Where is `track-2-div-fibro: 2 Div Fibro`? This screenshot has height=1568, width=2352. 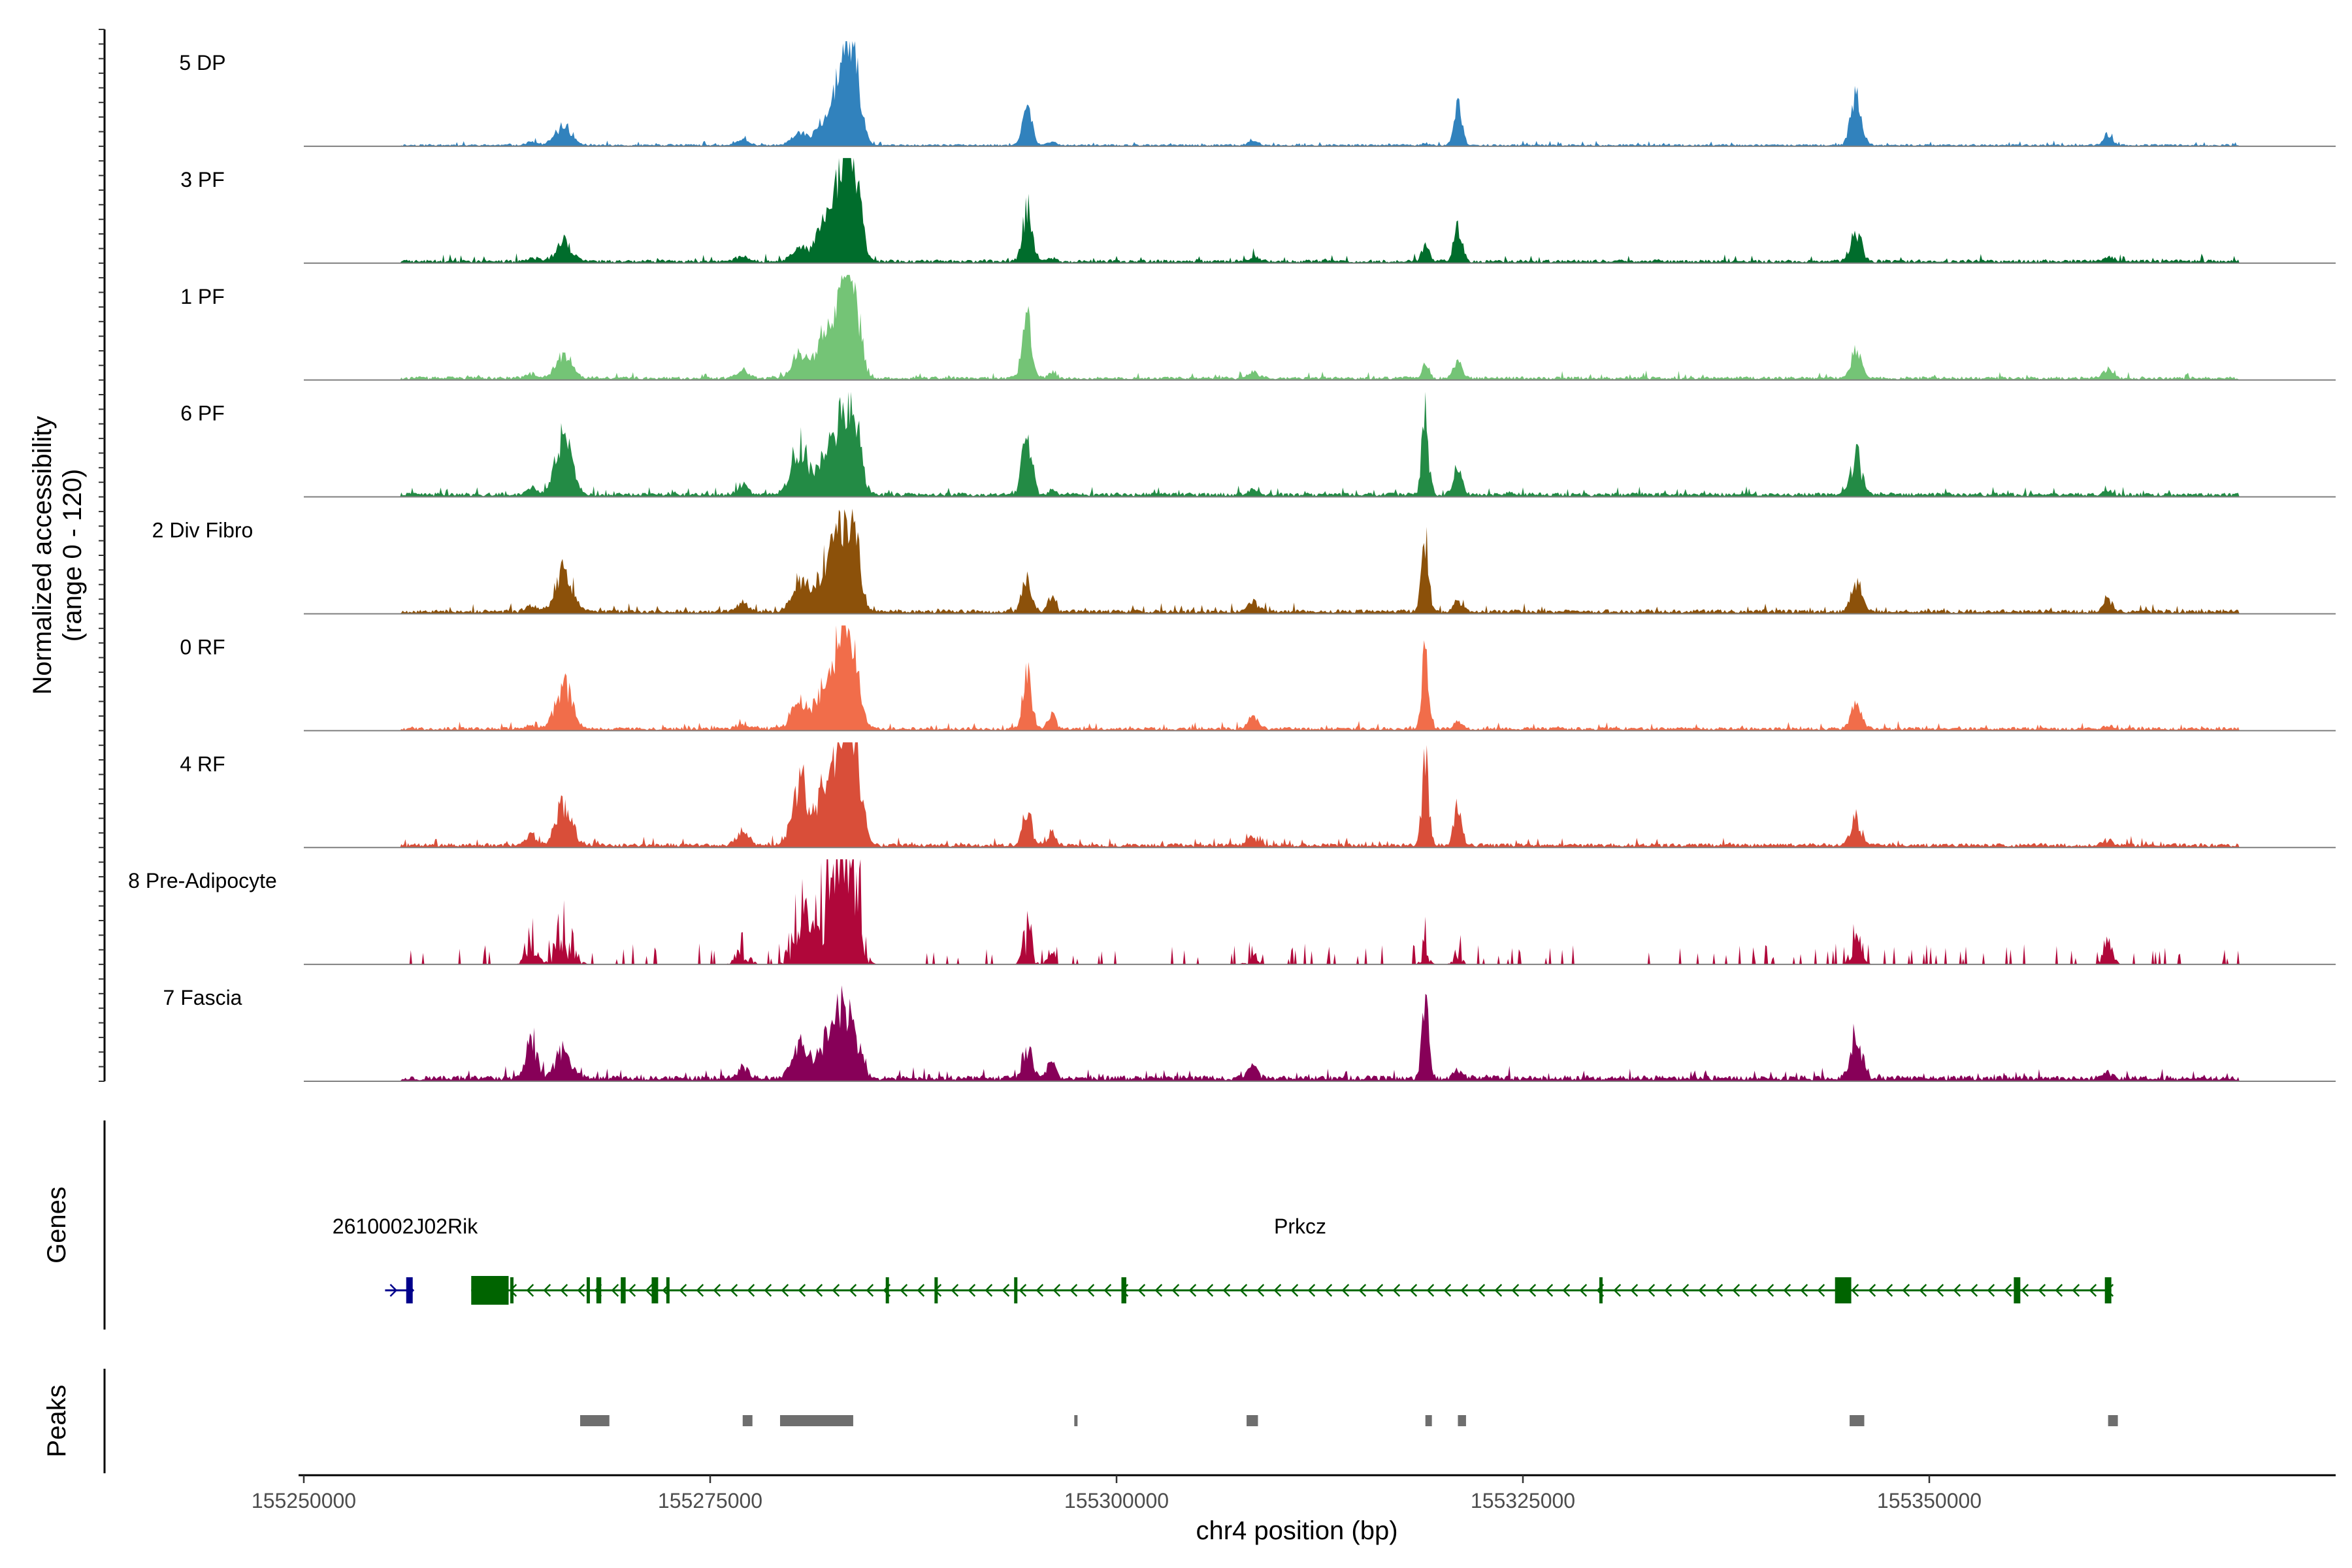 track-2-div-fibro: 2 Div Fibro is located at coordinates (1244, 561).